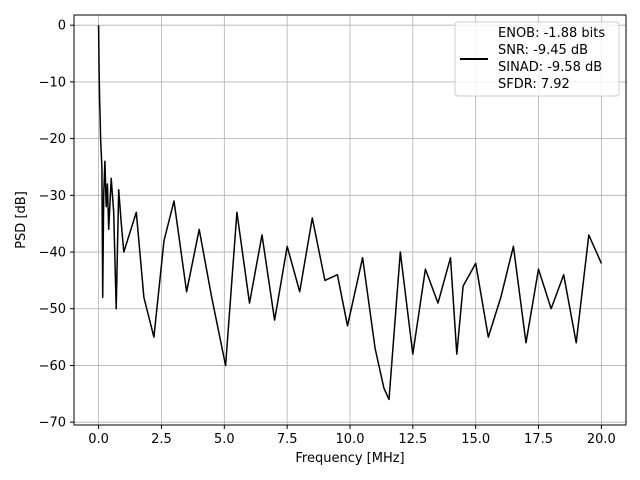 Image resolution: width=640 pixels, height=480 pixels. Describe the element at coordinates (534, 84) in the screenshot. I see `legend-entry-sfdr: SFDR: 7.92` at that location.